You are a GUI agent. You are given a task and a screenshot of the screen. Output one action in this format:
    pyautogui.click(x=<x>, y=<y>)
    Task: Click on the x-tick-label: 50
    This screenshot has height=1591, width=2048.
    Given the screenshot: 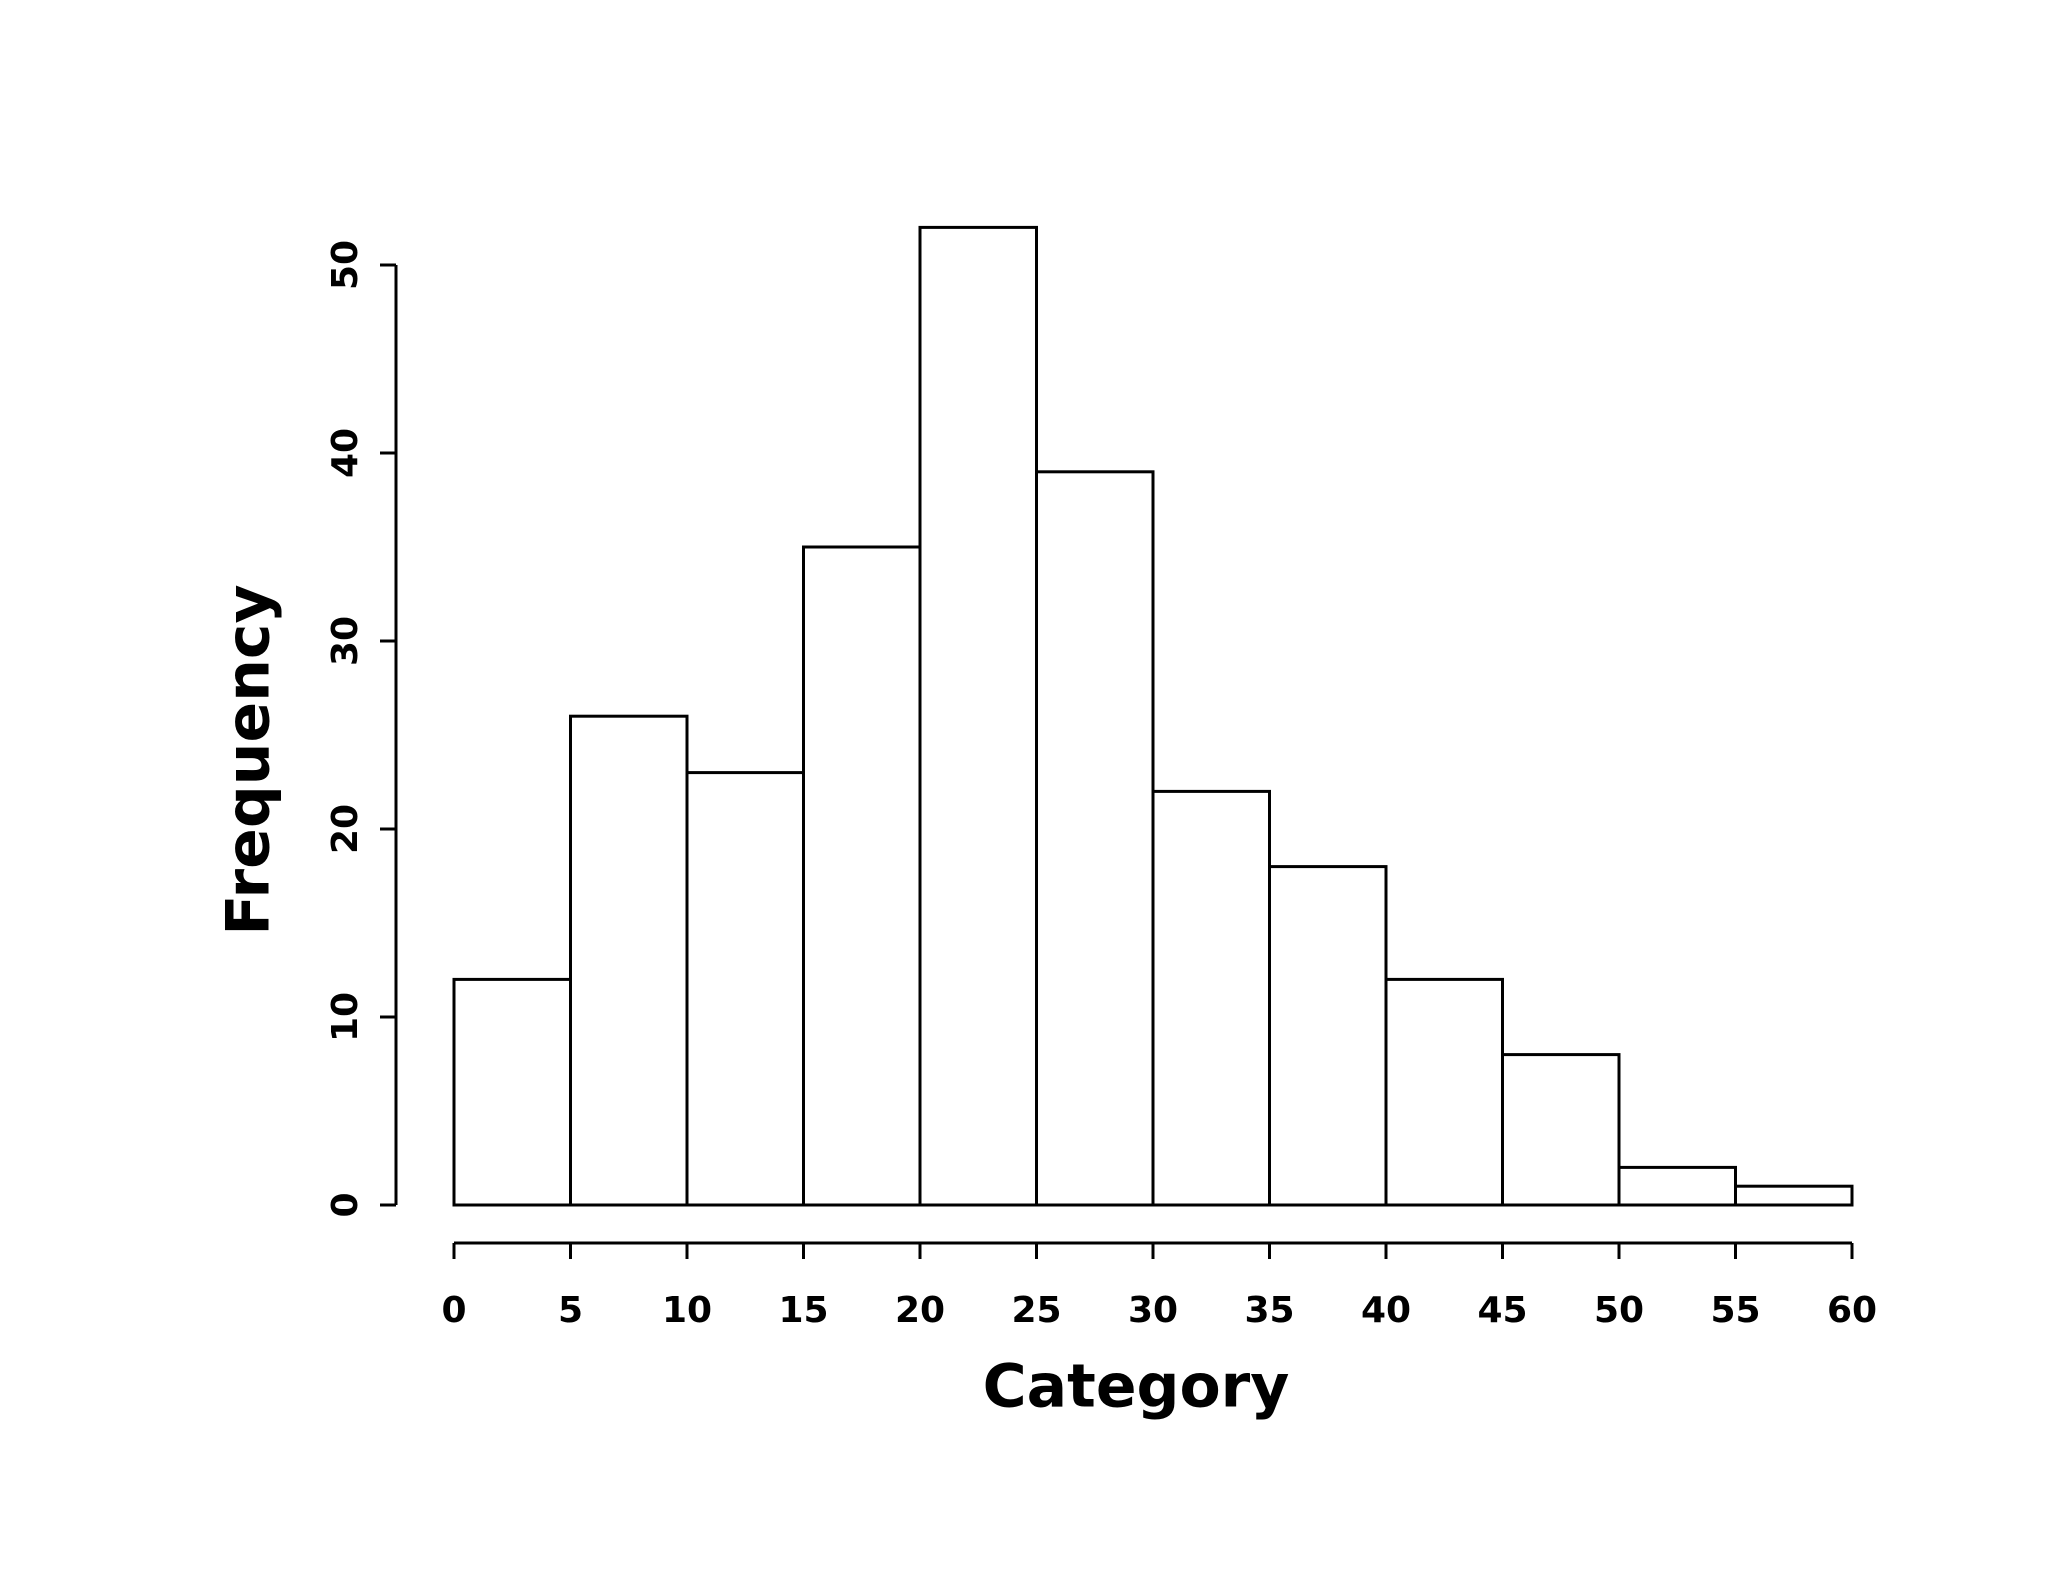 What is the action you would take?
    pyautogui.click(x=1619, y=1310)
    